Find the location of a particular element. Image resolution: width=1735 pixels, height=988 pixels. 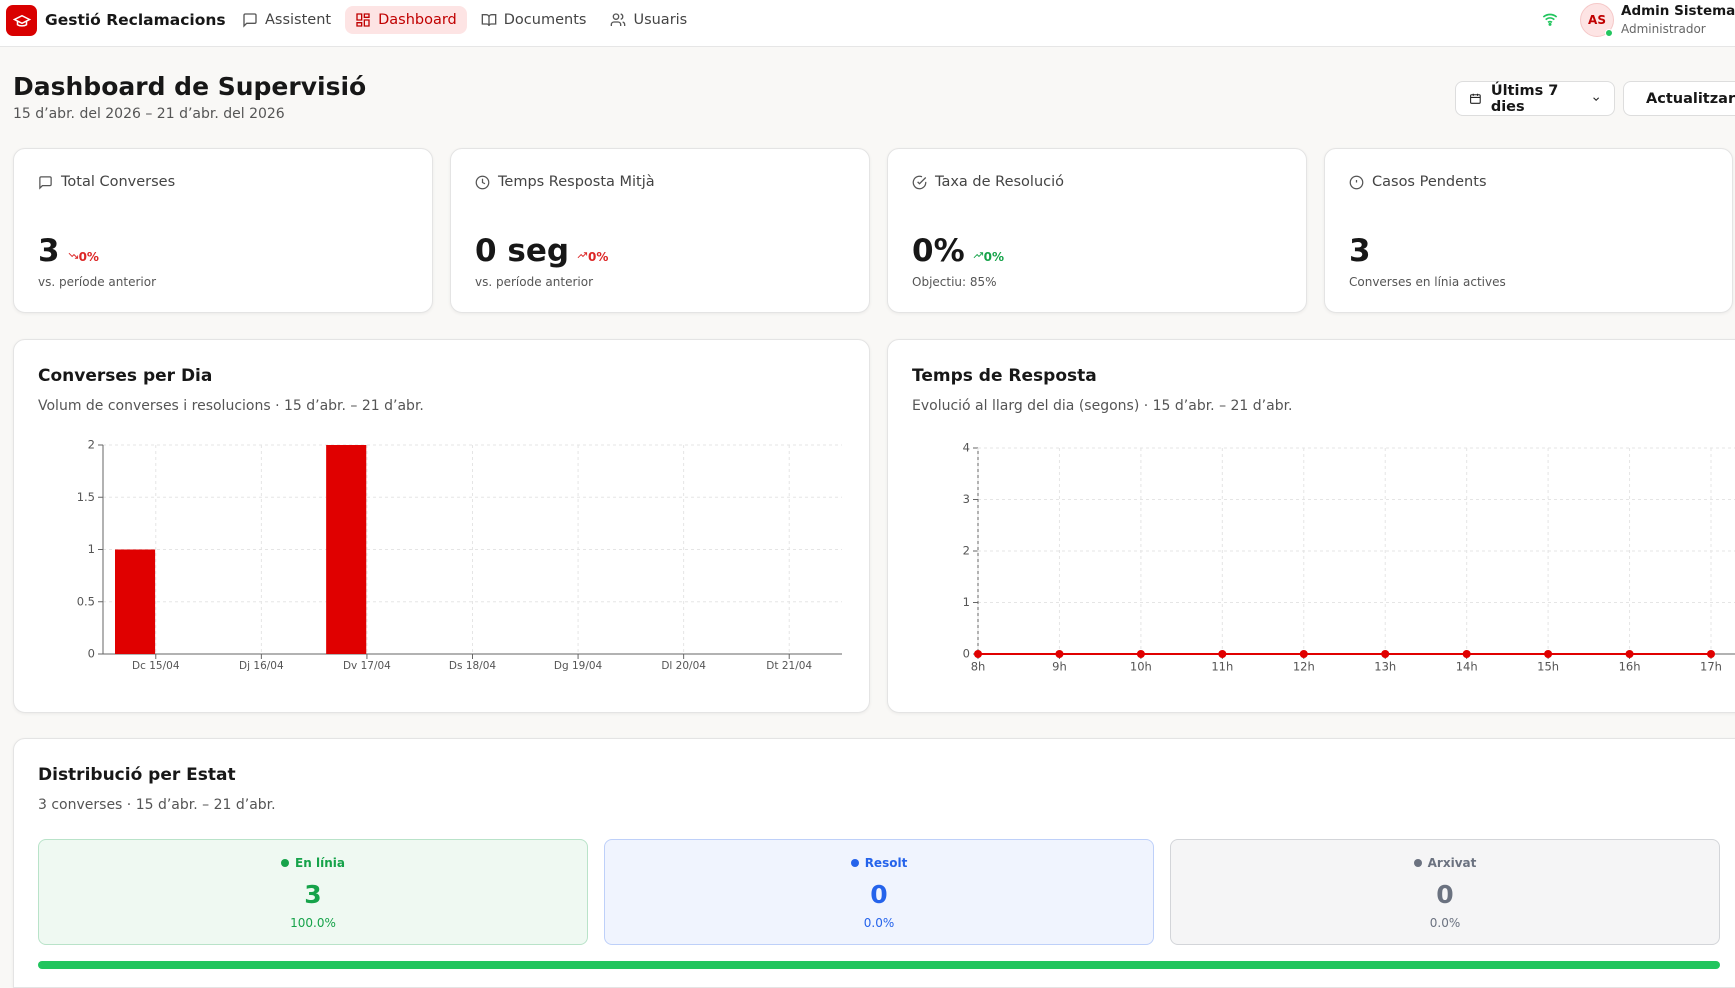

x-tick-label: 12h is located at coordinates (1304, 667).